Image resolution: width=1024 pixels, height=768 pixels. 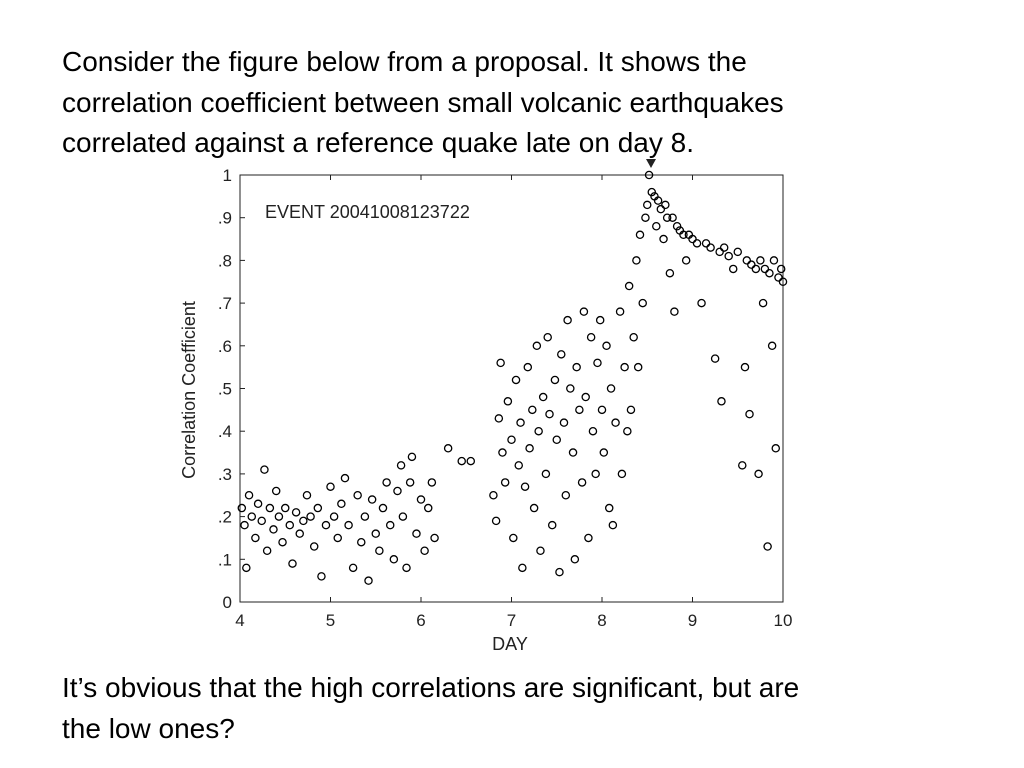 I want to click on x-tick-label: 8, so click(x=601, y=620).